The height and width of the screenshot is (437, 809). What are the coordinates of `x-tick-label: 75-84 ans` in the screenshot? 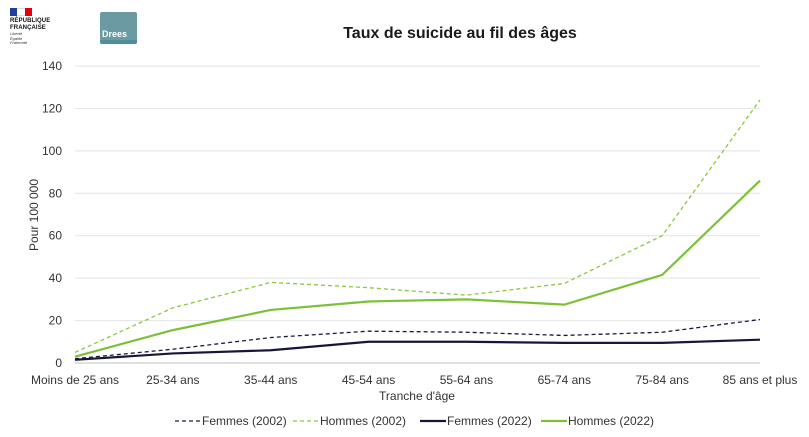 It's located at (661, 380).